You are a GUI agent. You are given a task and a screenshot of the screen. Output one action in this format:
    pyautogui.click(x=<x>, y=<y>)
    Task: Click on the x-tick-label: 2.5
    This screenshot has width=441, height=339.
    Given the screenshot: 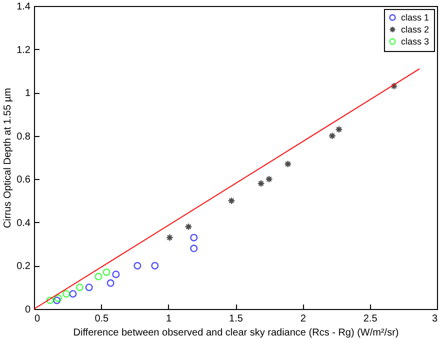 What is the action you would take?
    pyautogui.click(x=370, y=319)
    